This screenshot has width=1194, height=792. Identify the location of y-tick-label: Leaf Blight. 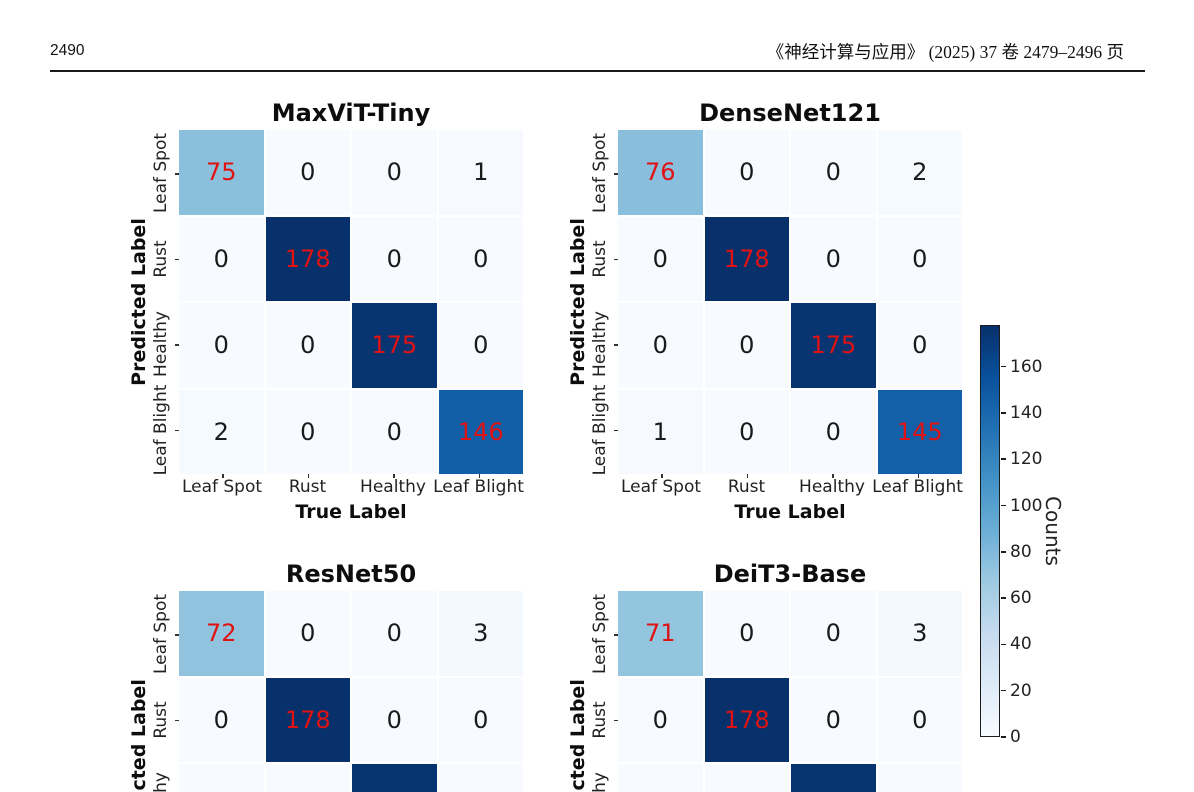
(161, 429).